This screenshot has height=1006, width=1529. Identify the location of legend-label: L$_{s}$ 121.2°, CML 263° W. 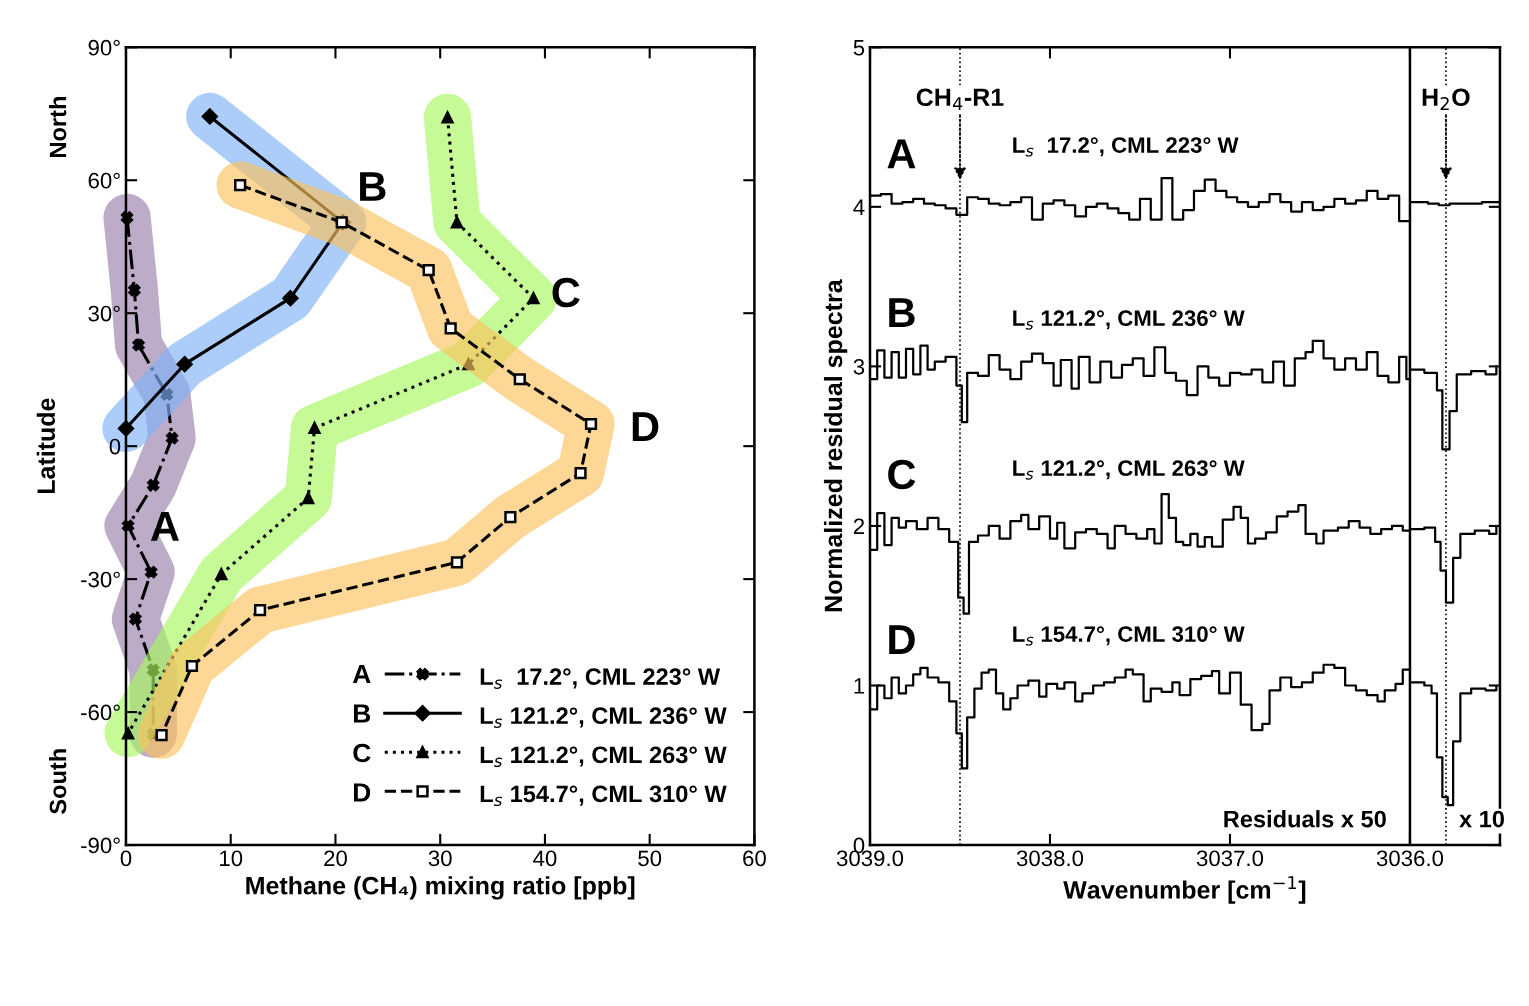
(603, 757).